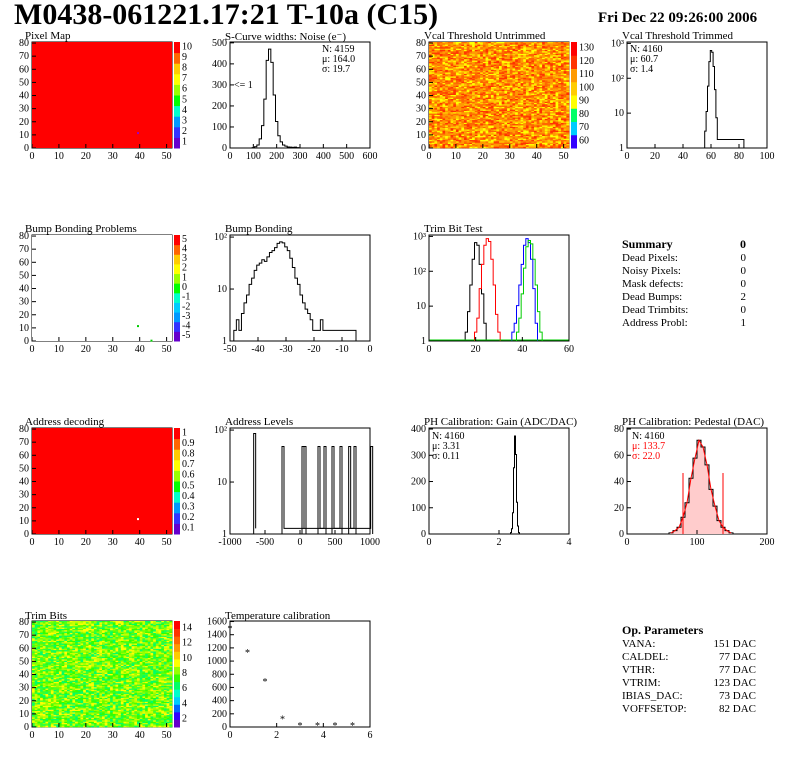 The width and height of the screenshot is (796, 772). Describe the element at coordinates (638, 670) in the screenshot. I see `op-param-label: VTHR:` at that location.